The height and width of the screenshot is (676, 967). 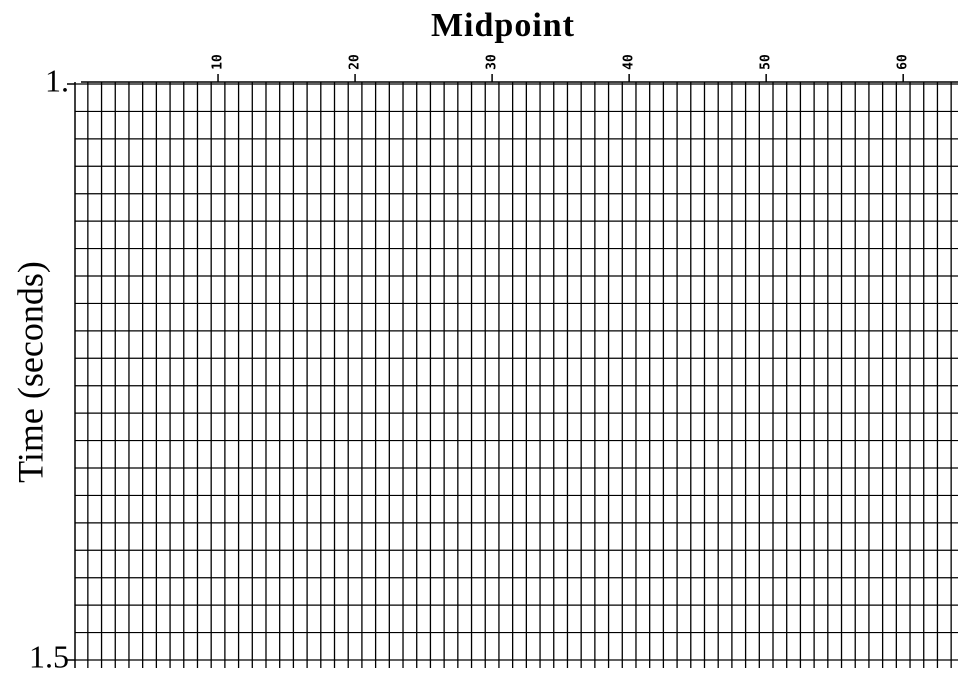 What do you see at coordinates (766, 62) in the screenshot?
I see `x-tick-label: 50` at bounding box center [766, 62].